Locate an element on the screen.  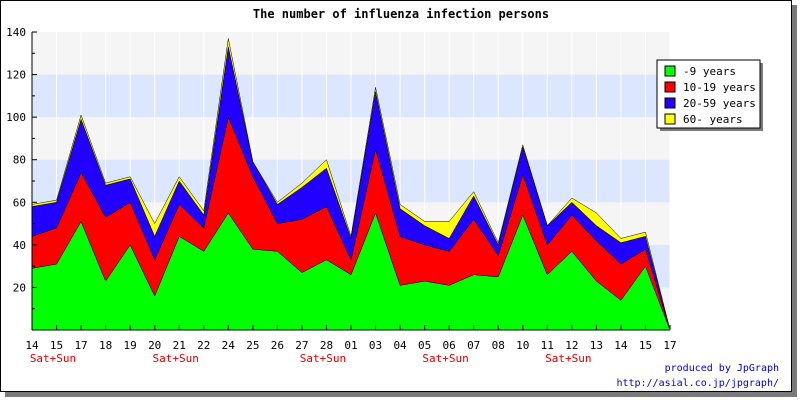
x-tick-label: 04 is located at coordinates (400, 345).